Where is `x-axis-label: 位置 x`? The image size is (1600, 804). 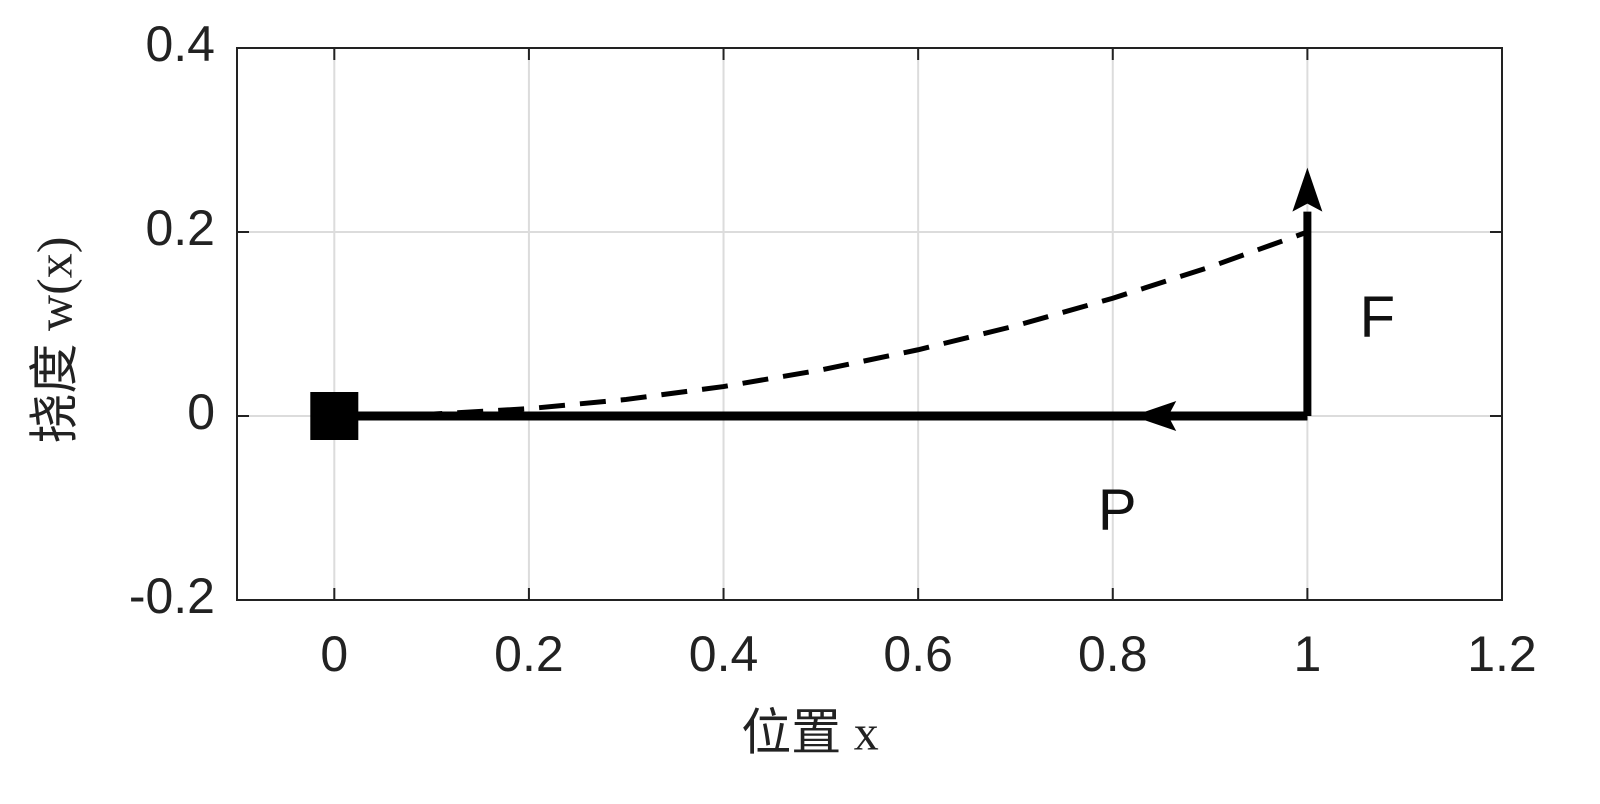 x-axis-label: 位置 x is located at coordinates (810, 732).